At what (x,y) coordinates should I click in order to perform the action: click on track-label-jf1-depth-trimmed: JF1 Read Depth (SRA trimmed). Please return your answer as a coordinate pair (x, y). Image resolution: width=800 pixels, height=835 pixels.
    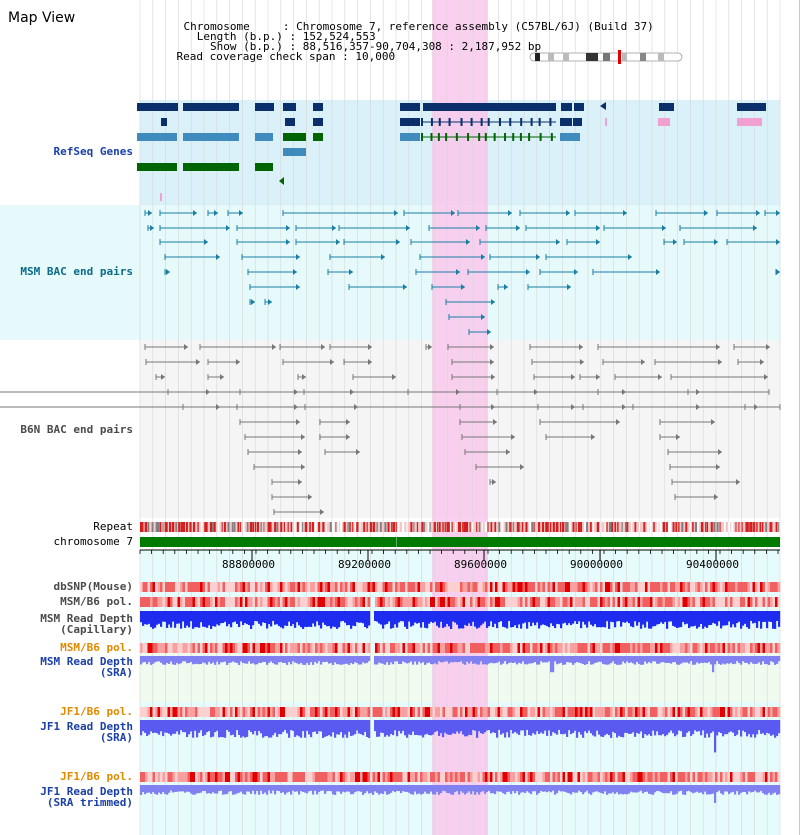
    Looking at the image, I should click on (86, 797).